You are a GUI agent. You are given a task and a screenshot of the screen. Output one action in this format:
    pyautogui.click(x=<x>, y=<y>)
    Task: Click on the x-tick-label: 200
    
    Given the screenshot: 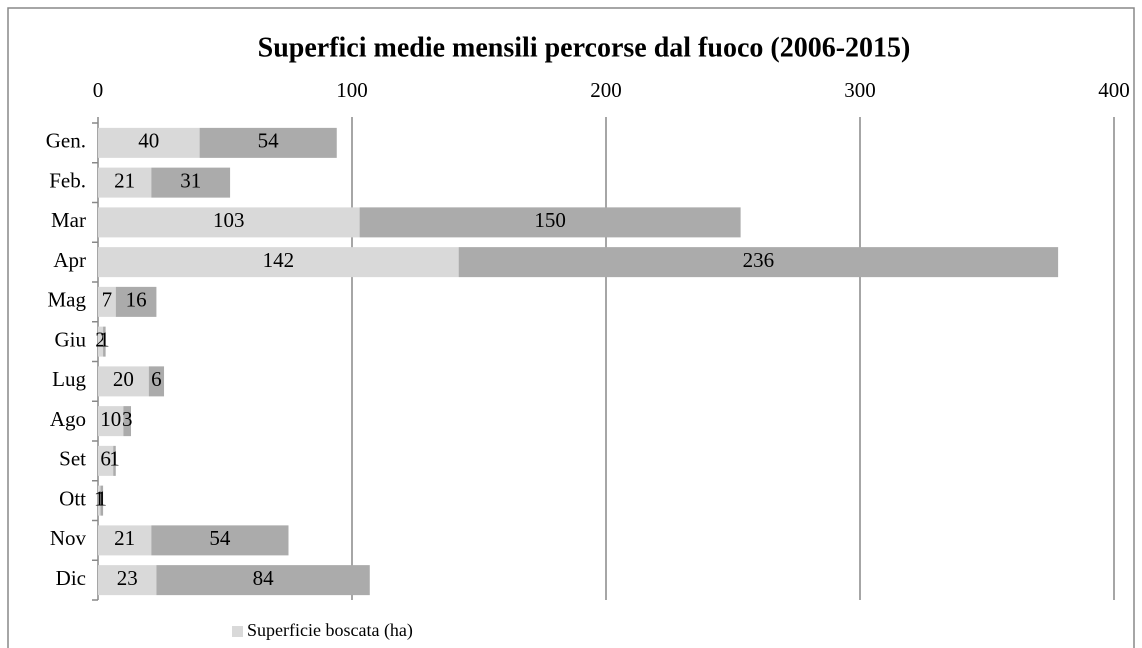 What is the action you would take?
    pyautogui.click(x=606, y=90)
    